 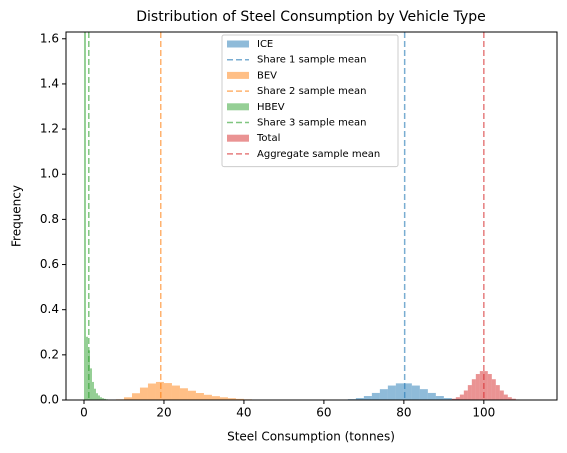 What do you see at coordinates (268, 138) in the screenshot?
I see `legend-label: Total` at bounding box center [268, 138].